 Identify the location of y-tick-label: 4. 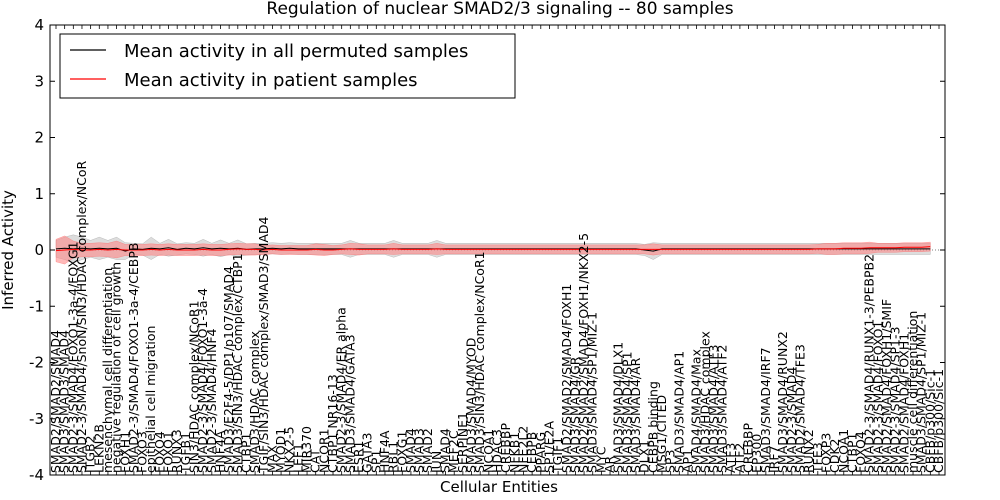
(39, 25).